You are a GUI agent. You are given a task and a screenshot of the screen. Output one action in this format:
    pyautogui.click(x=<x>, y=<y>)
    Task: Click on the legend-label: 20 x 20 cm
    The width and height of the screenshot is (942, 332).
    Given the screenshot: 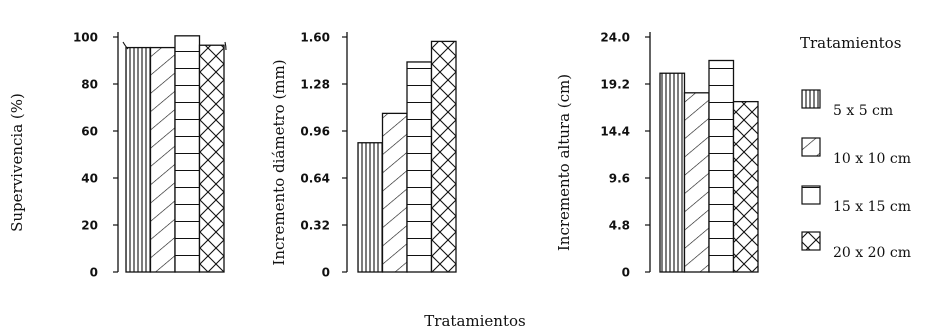 What is the action you would take?
    pyautogui.click(x=872, y=253)
    